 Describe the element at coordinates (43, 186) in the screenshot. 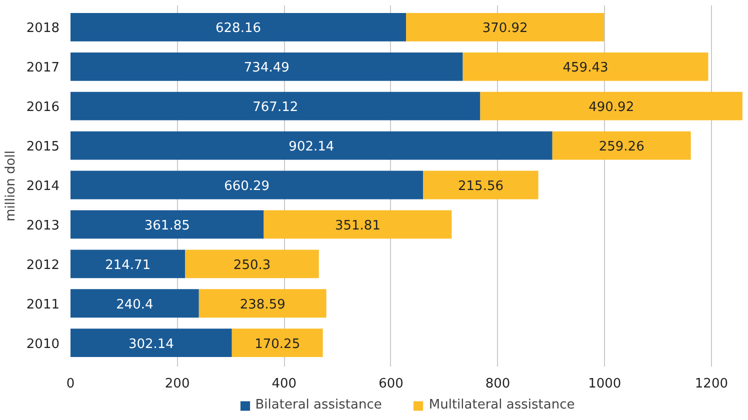

I see `y-tick-label: 2014` at that location.